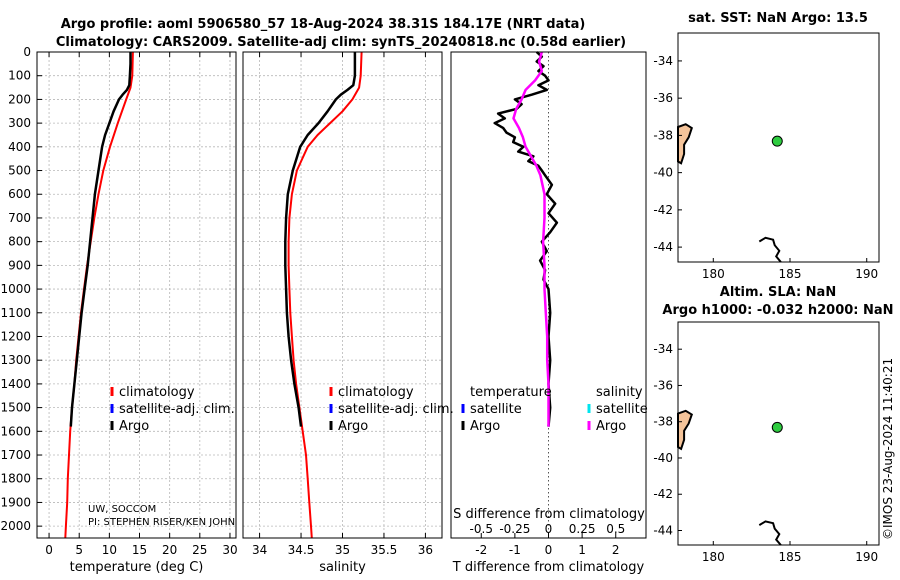  What do you see at coordinates (199, 550) in the screenshot?
I see `x-tick-label: 25` at bounding box center [199, 550].